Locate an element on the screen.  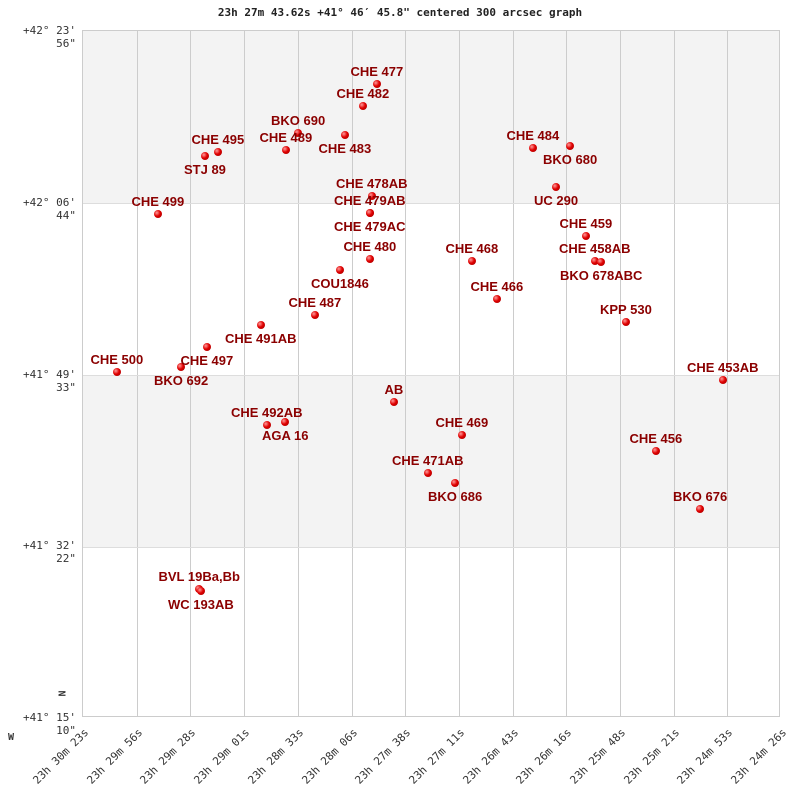
star-label: CHE 477 is located at coordinates (377, 71).